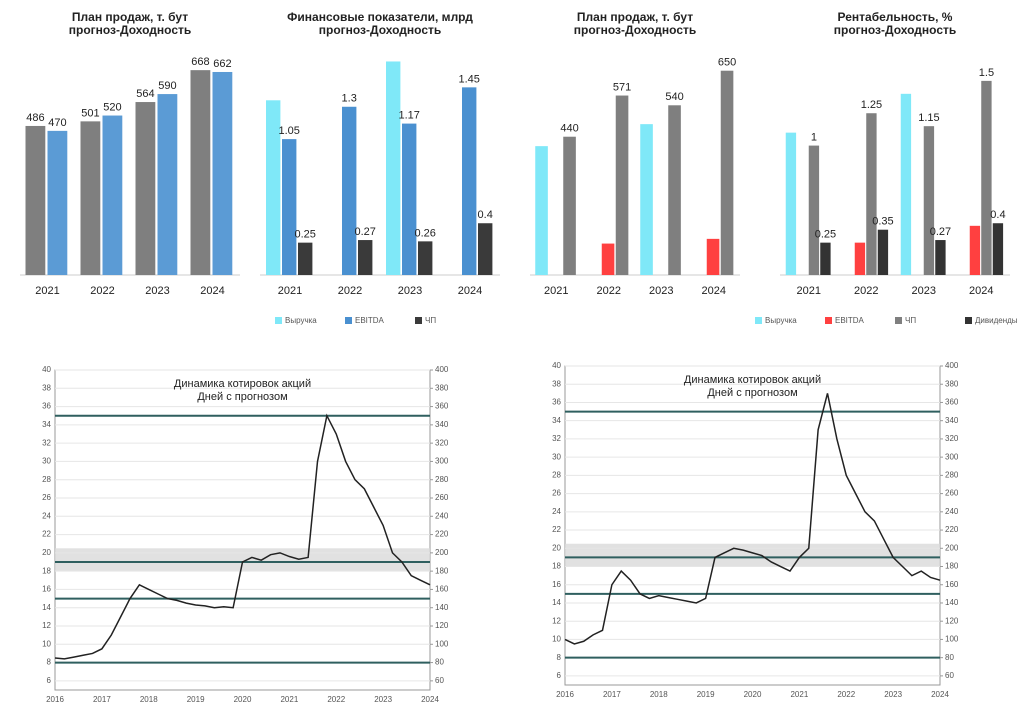 Image resolution: width=1024 pixels, height=711 pixels. I want to click on y-tick-label: 26, so click(556, 493).